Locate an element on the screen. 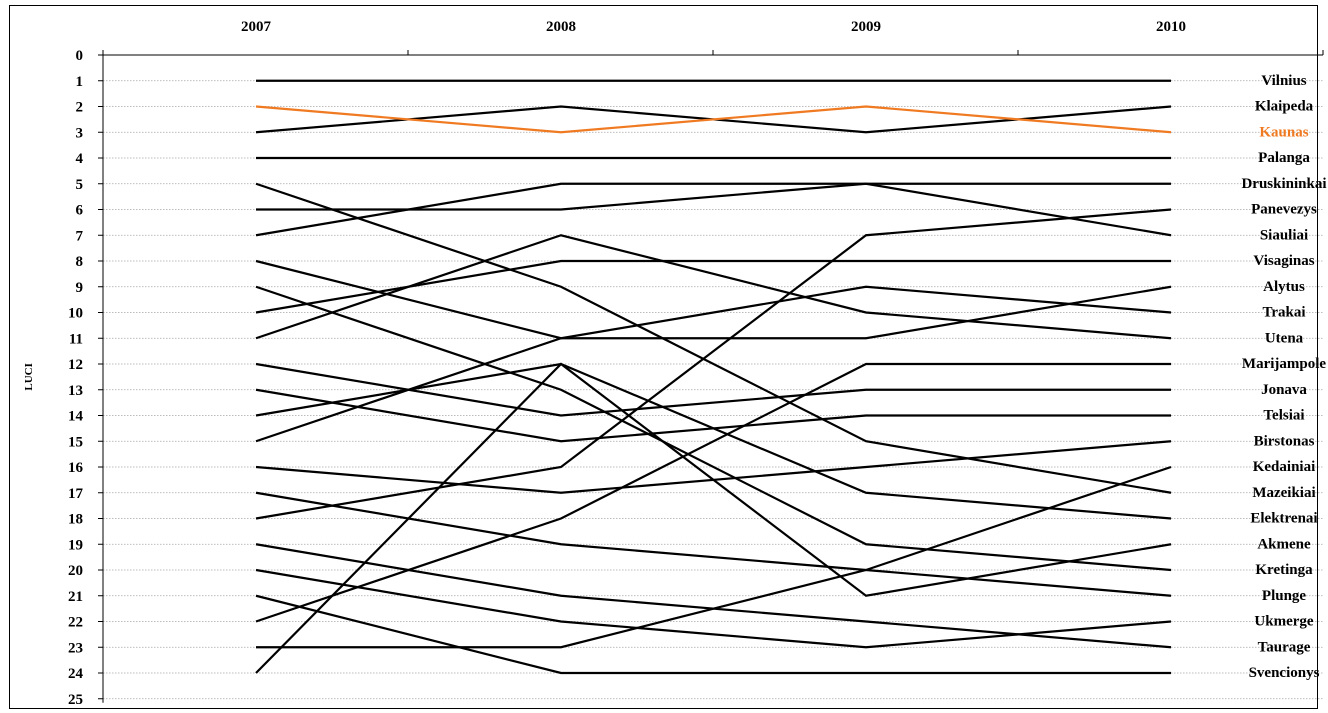  y-tick-label: 13 is located at coordinates (75, 391).